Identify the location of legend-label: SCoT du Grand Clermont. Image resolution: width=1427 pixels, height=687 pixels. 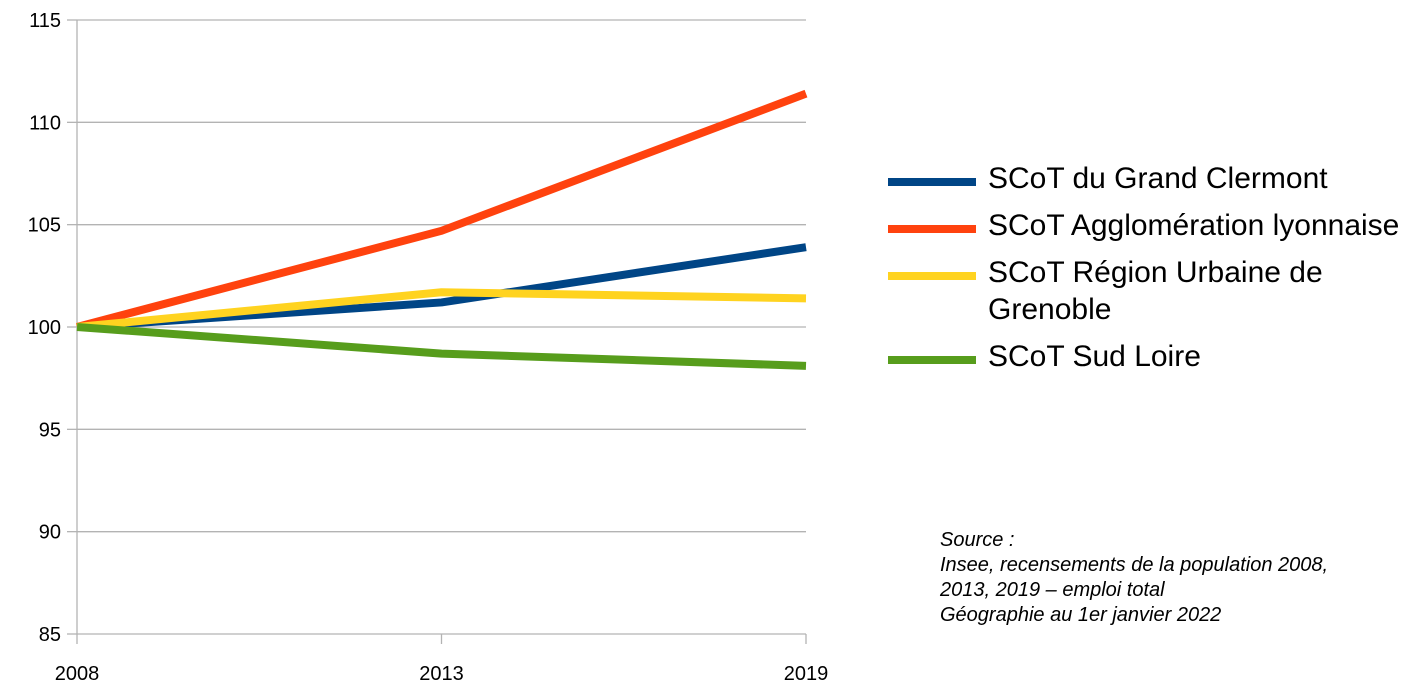
(1158, 178).